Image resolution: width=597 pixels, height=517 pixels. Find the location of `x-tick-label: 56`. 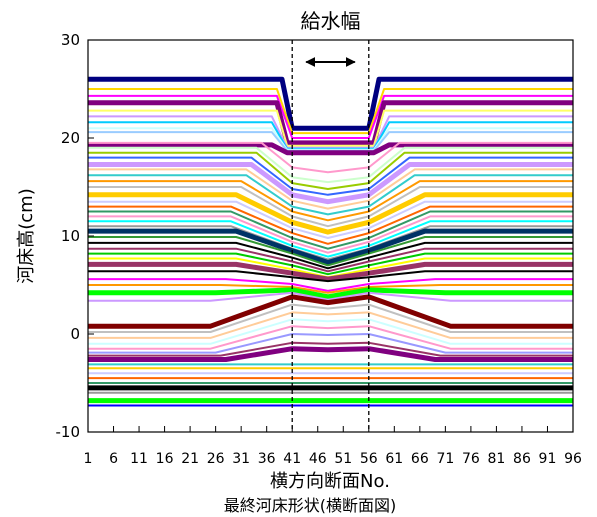

x-tick-label: 56 is located at coordinates (369, 459).